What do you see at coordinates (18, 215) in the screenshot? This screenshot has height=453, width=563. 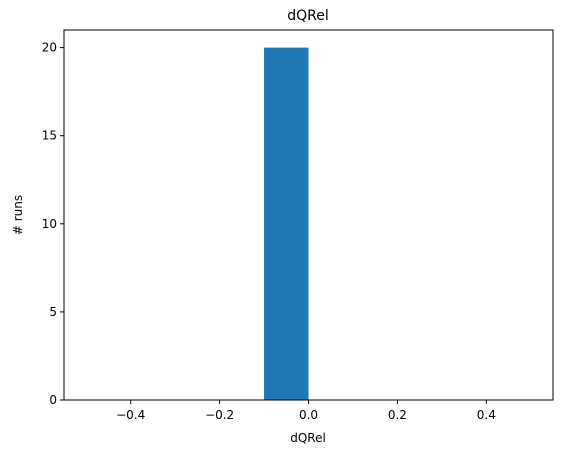 I see `y-axis-label: # runs` at bounding box center [18, 215].